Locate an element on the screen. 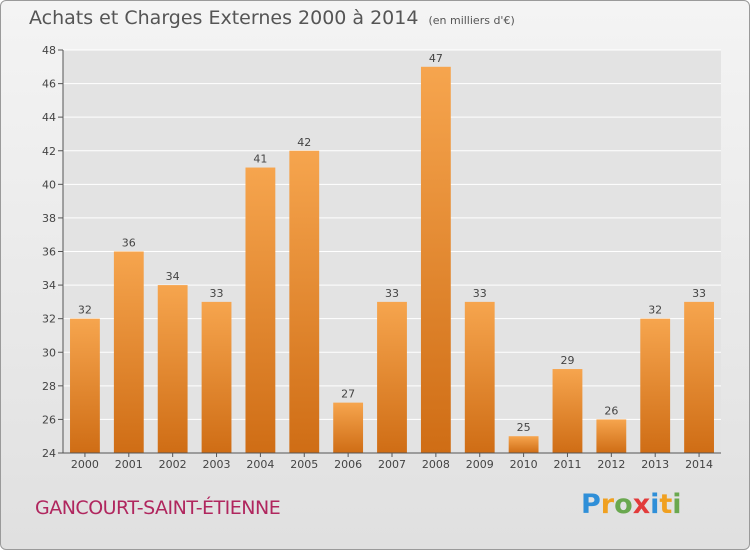 Image resolution: width=750 pixels, height=550 pixels. bar-value-label: 26 is located at coordinates (611, 410).